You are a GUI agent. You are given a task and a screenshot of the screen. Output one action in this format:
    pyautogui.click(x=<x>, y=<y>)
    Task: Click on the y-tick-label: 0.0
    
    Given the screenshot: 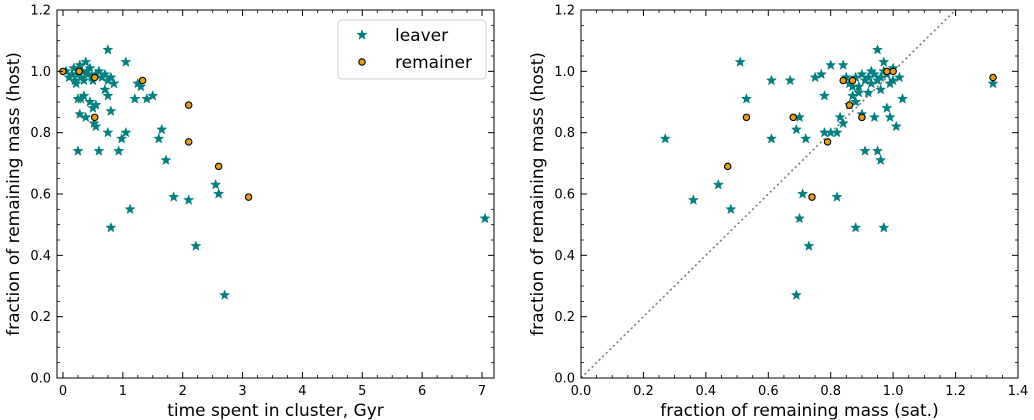 What is the action you would take?
    pyautogui.click(x=564, y=379)
    